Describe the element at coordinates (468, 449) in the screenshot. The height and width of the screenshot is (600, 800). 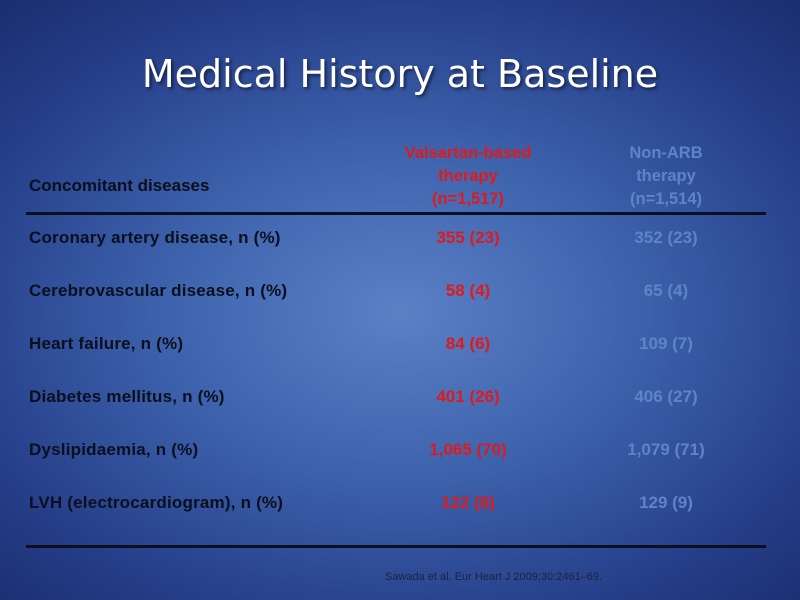
I see `valsartan-value: 1,065 (70)` at that location.